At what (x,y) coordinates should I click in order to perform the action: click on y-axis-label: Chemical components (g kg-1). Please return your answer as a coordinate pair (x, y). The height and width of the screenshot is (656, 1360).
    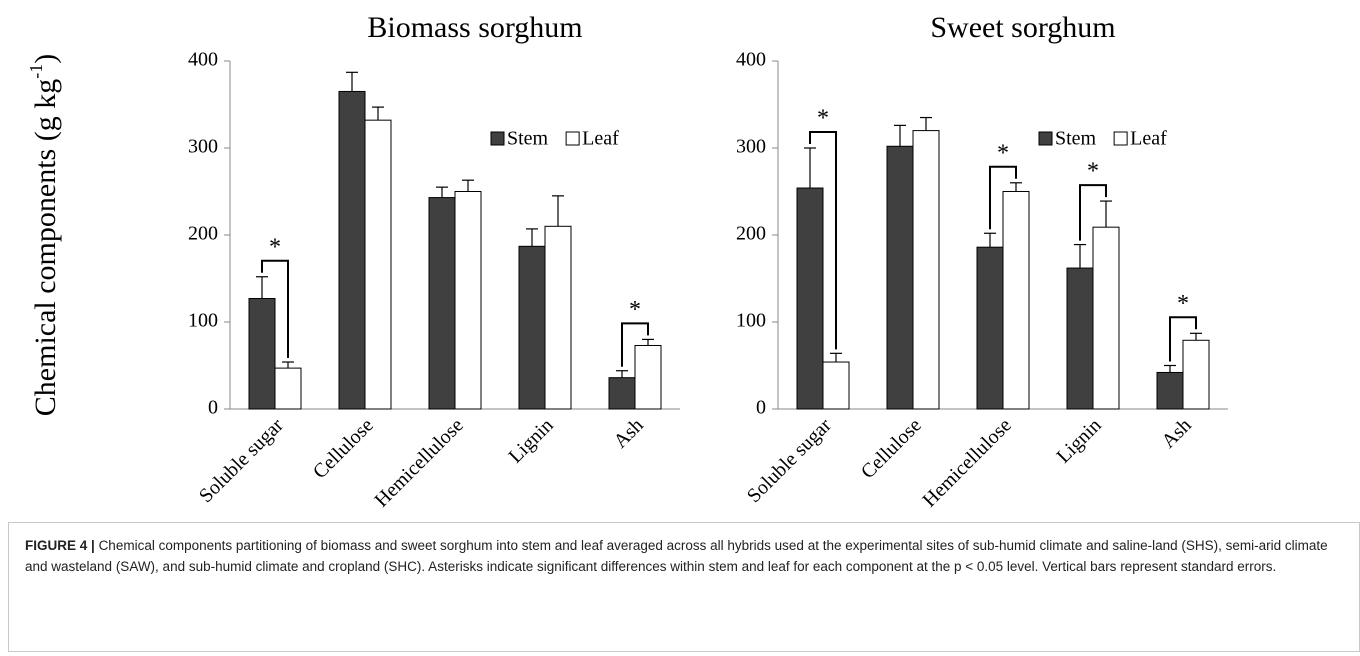
    Looking at the image, I should click on (44, 235).